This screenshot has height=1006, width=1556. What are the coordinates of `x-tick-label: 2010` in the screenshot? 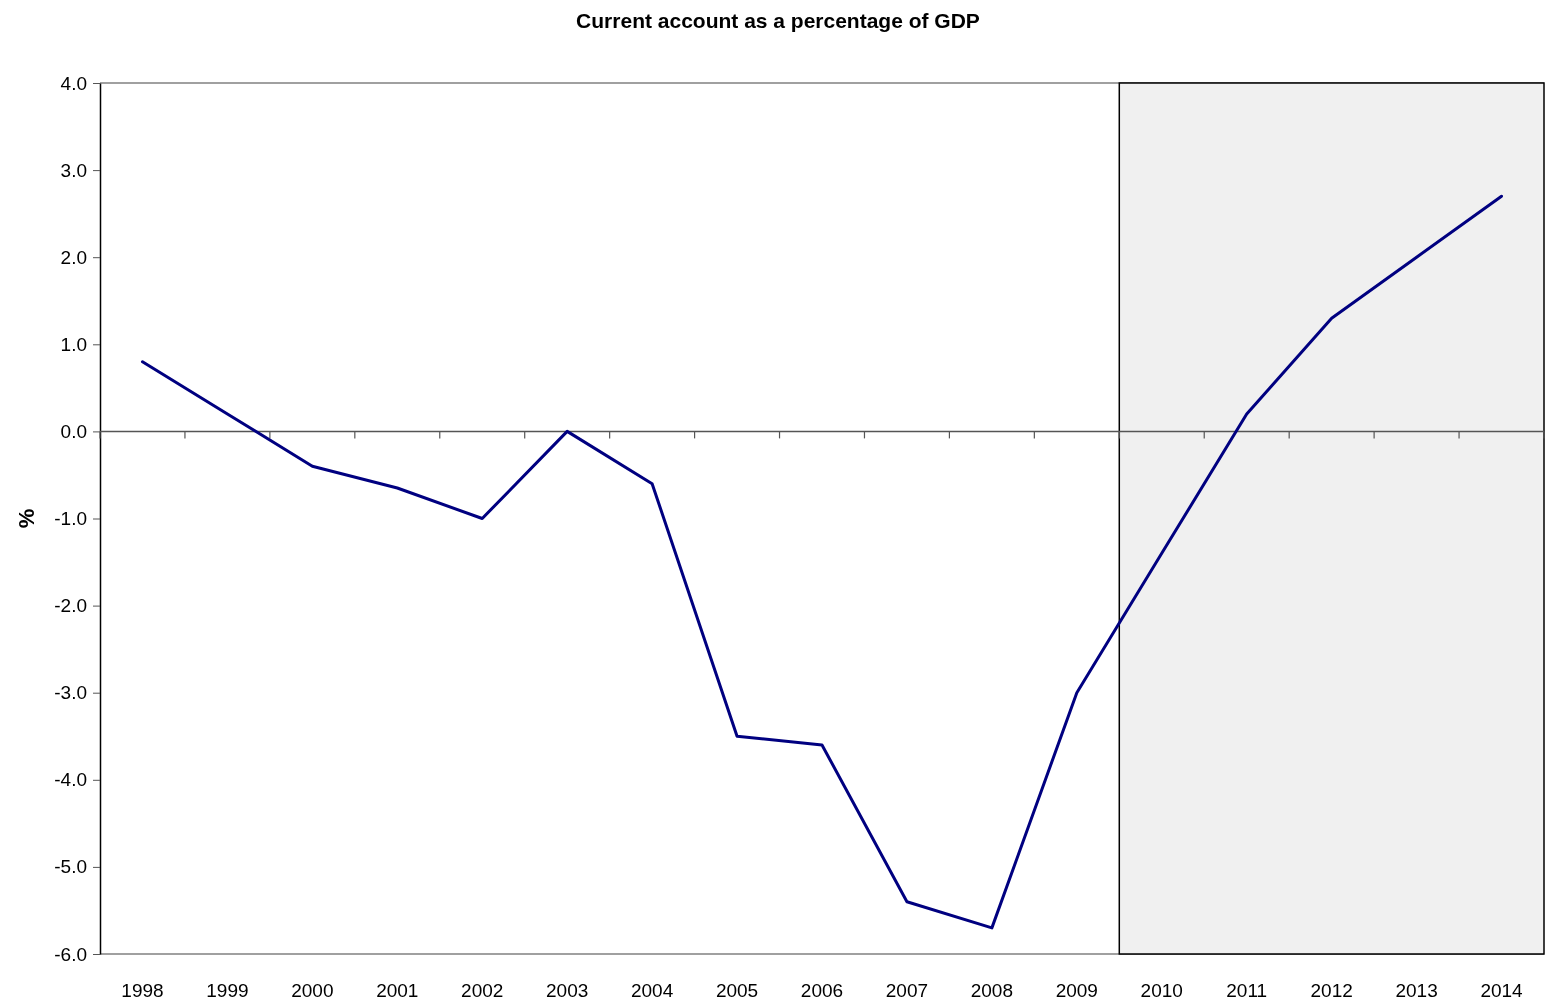 It's located at (1161, 990).